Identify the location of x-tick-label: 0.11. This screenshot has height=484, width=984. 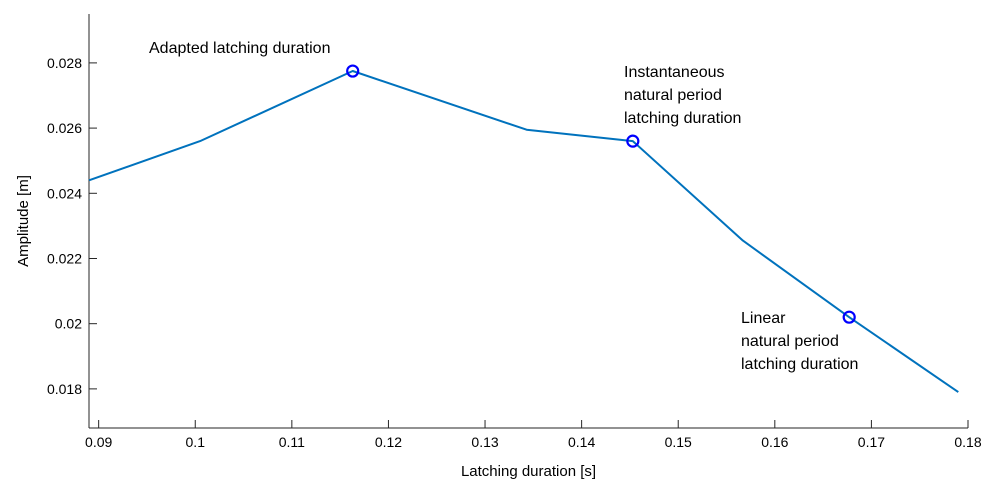
(292, 442).